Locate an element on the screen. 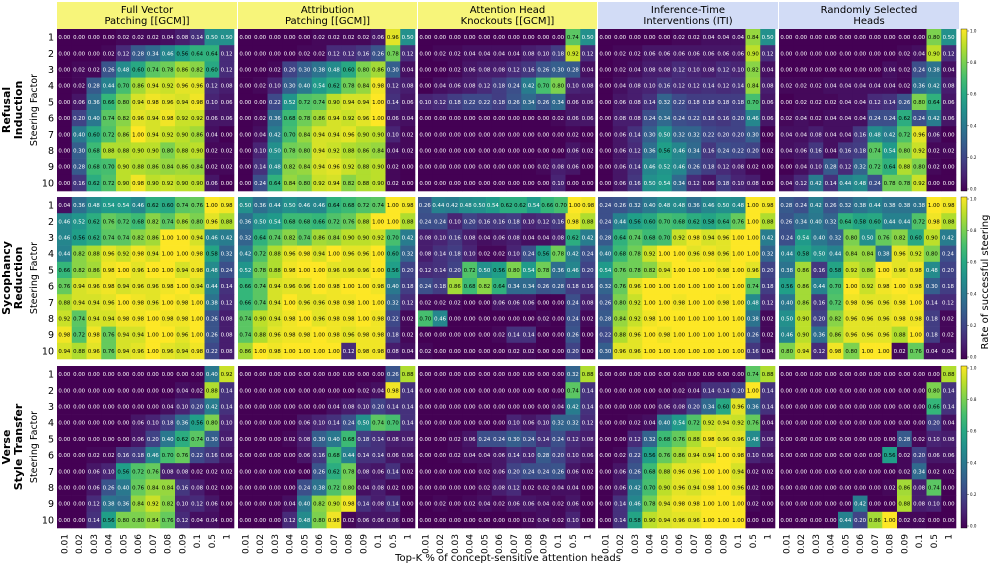  cell-label: 0.02 is located at coordinates (904, 87).